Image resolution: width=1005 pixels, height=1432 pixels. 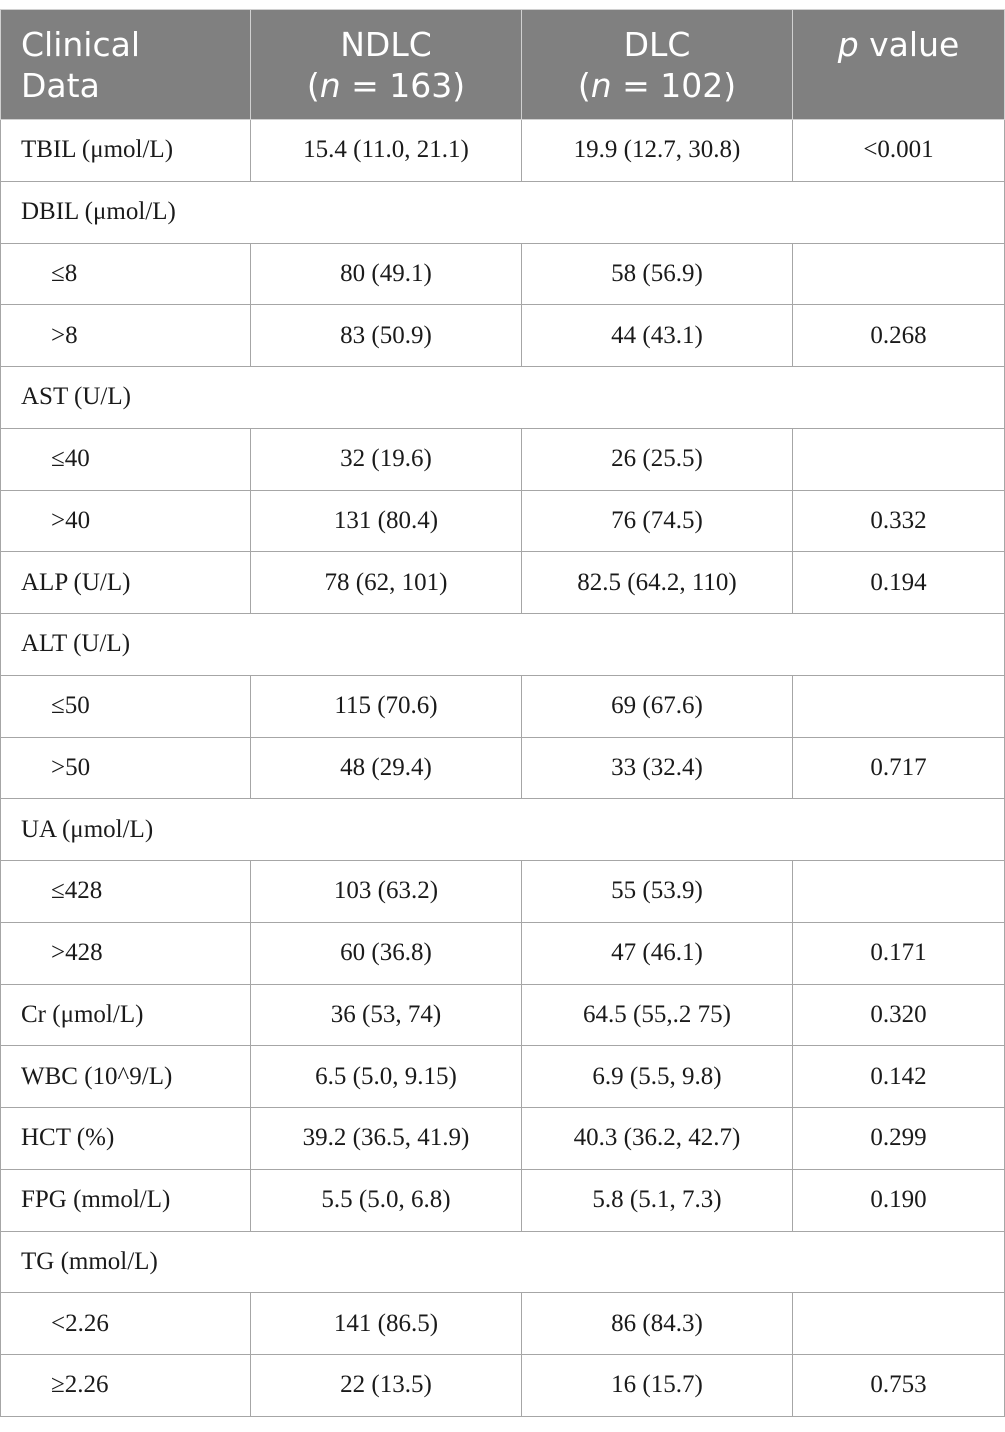 I want to click on table-group-row: ALT (U/L), so click(x=502, y=644).